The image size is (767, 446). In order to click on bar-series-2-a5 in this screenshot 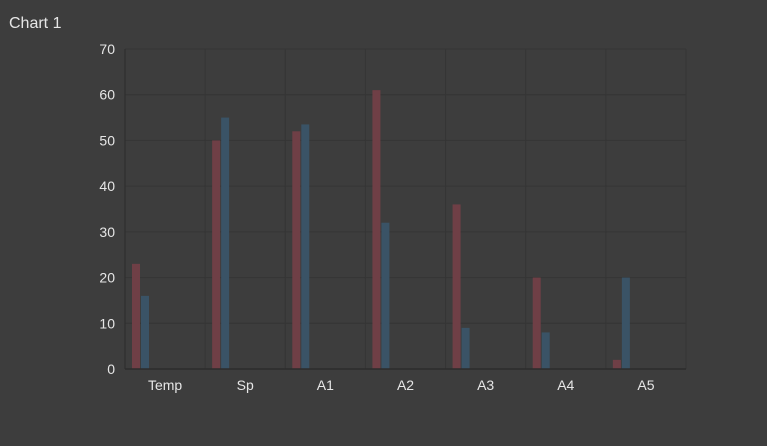, I will do `click(625, 323)`.